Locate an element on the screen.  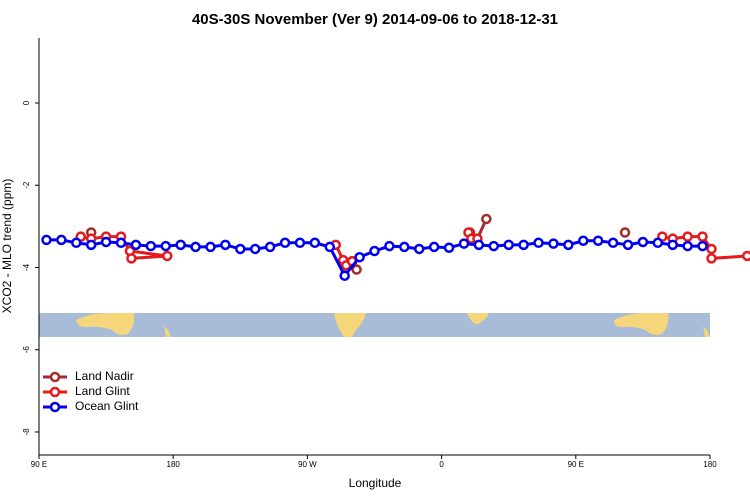
y-tick-label: -8 is located at coordinates (26, 432).